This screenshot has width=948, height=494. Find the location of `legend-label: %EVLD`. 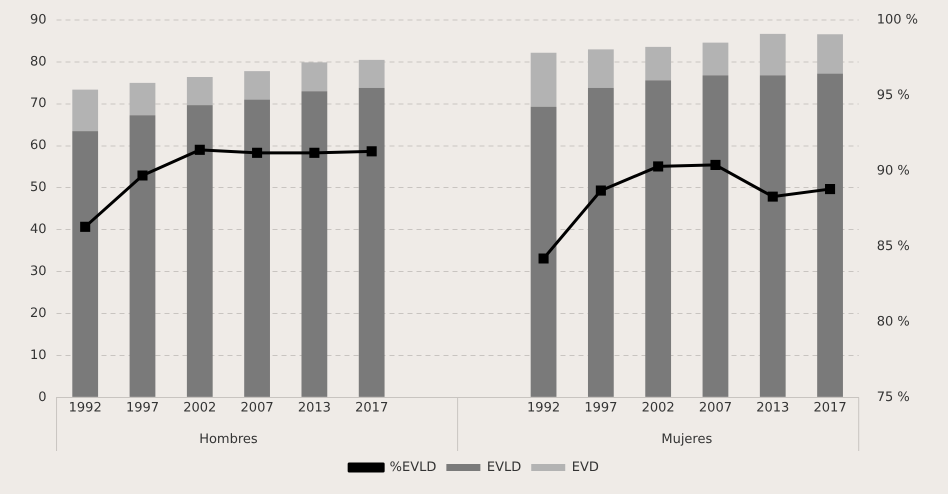

legend-label: %EVLD is located at coordinates (413, 467).